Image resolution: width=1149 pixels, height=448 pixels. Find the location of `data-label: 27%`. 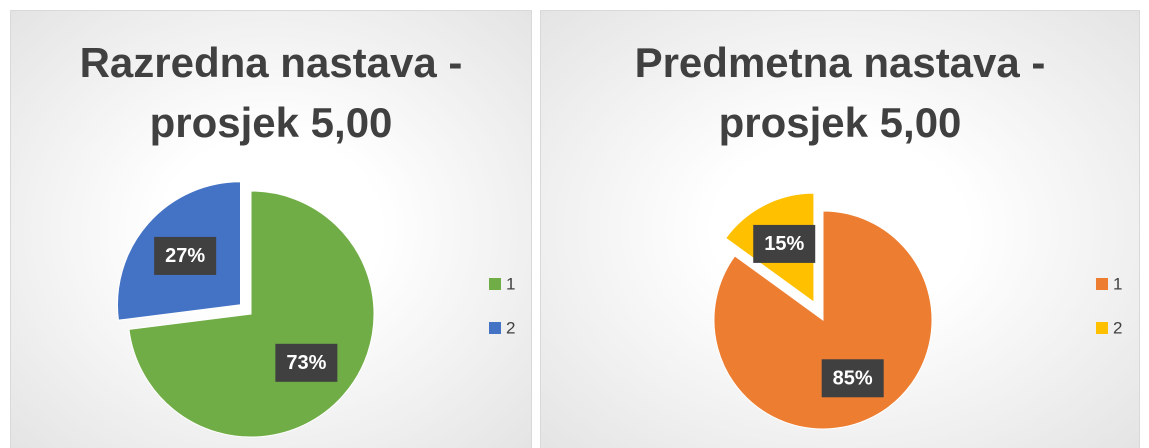

data-label: 27% is located at coordinates (185, 256).